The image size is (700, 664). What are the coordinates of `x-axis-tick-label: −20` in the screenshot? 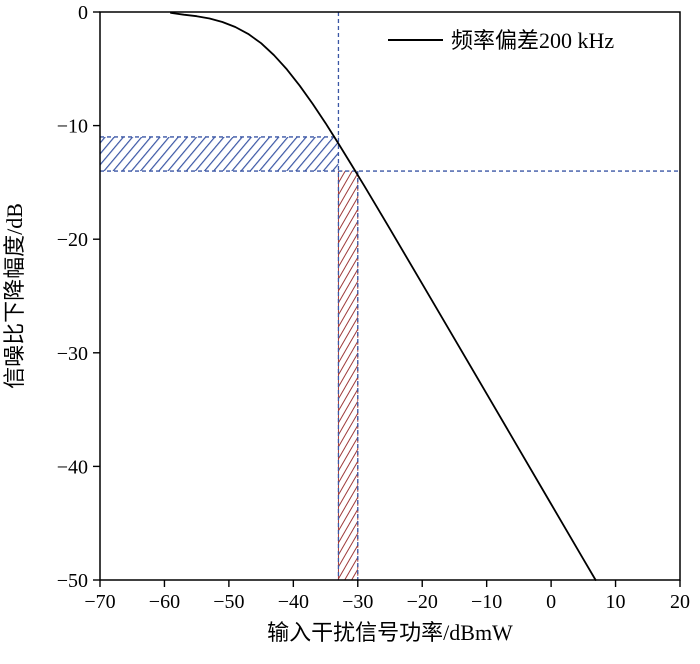 It's located at (422, 602).